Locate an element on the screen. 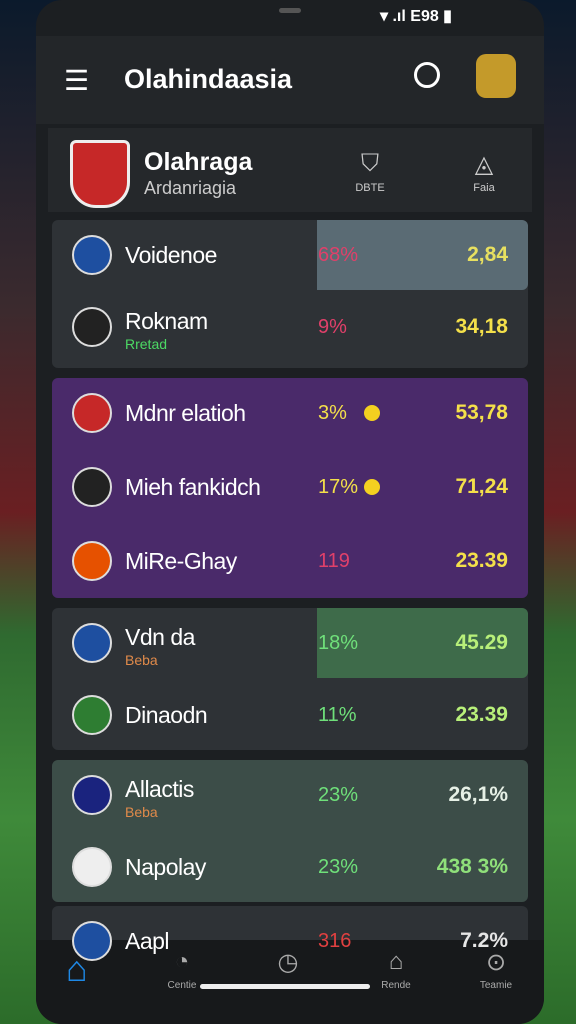 The height and width of the screenshot is (1024, 576). team-row: Napolay 23% 438 3% is located at coordinates (290, 867).